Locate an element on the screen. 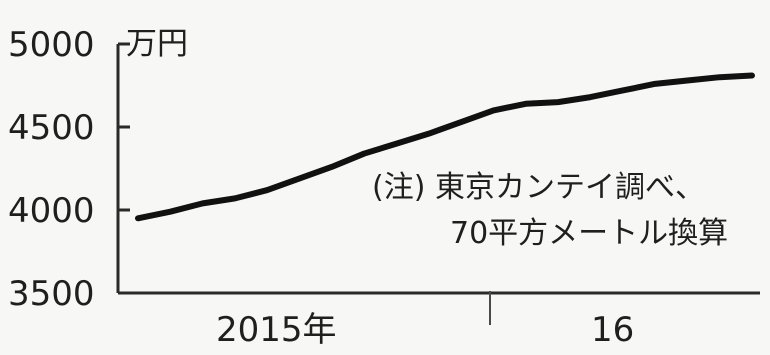 The height and width of the screenshot is (355, 770). y-tick-label-3500: 3500 is located at coordinates (51, 294).